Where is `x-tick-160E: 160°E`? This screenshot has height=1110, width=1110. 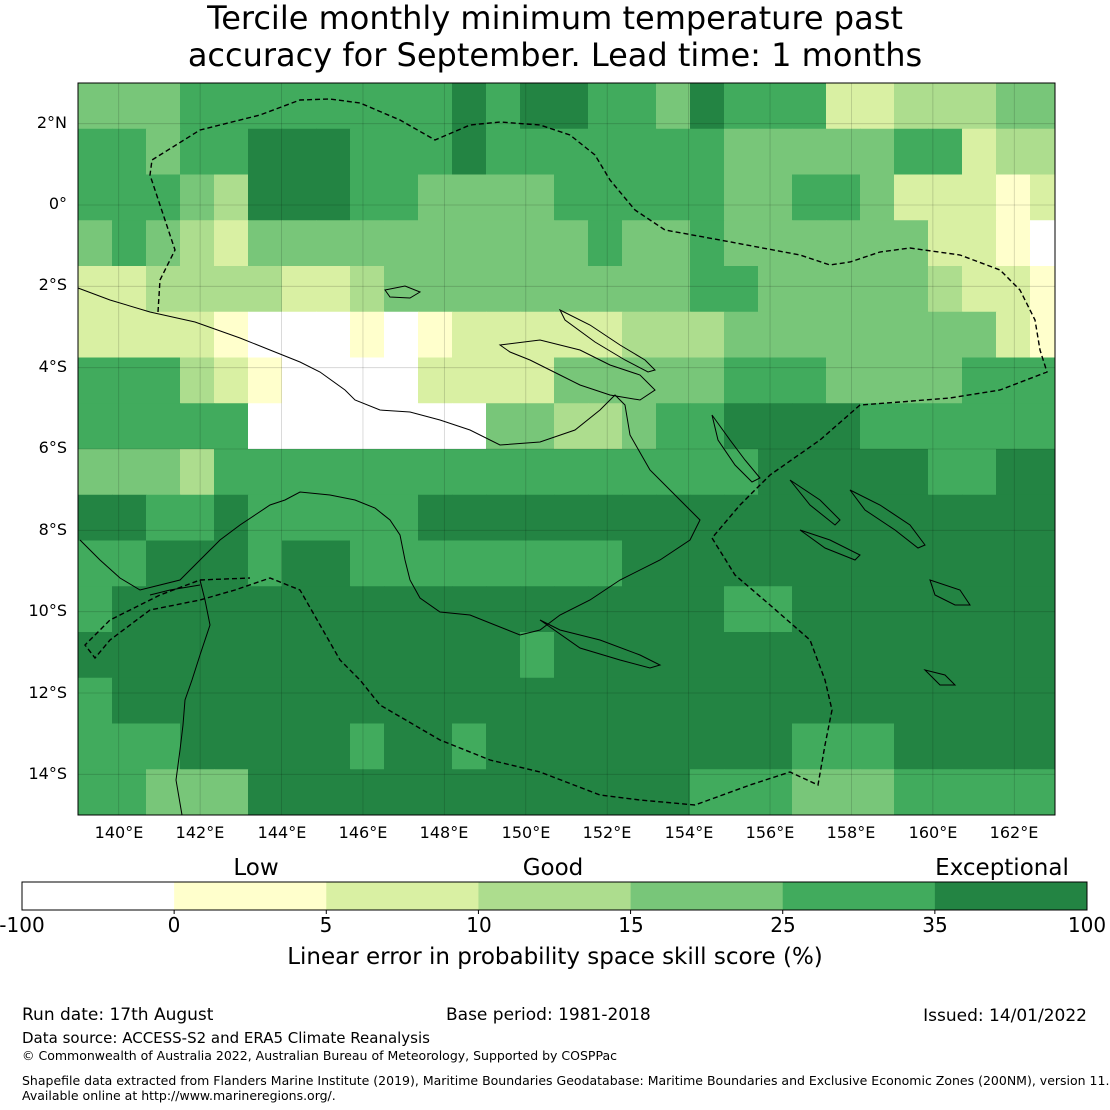
x-tick-160E: 160°E is located at coordinates (933, 832).